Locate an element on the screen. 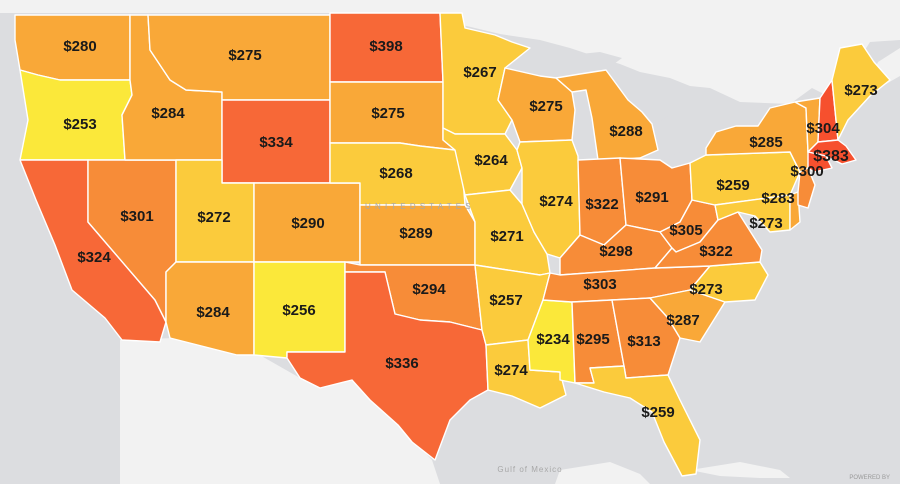 This screenshot has height=484, width=900. label-or: $253 is located at coordinates (79, 124).